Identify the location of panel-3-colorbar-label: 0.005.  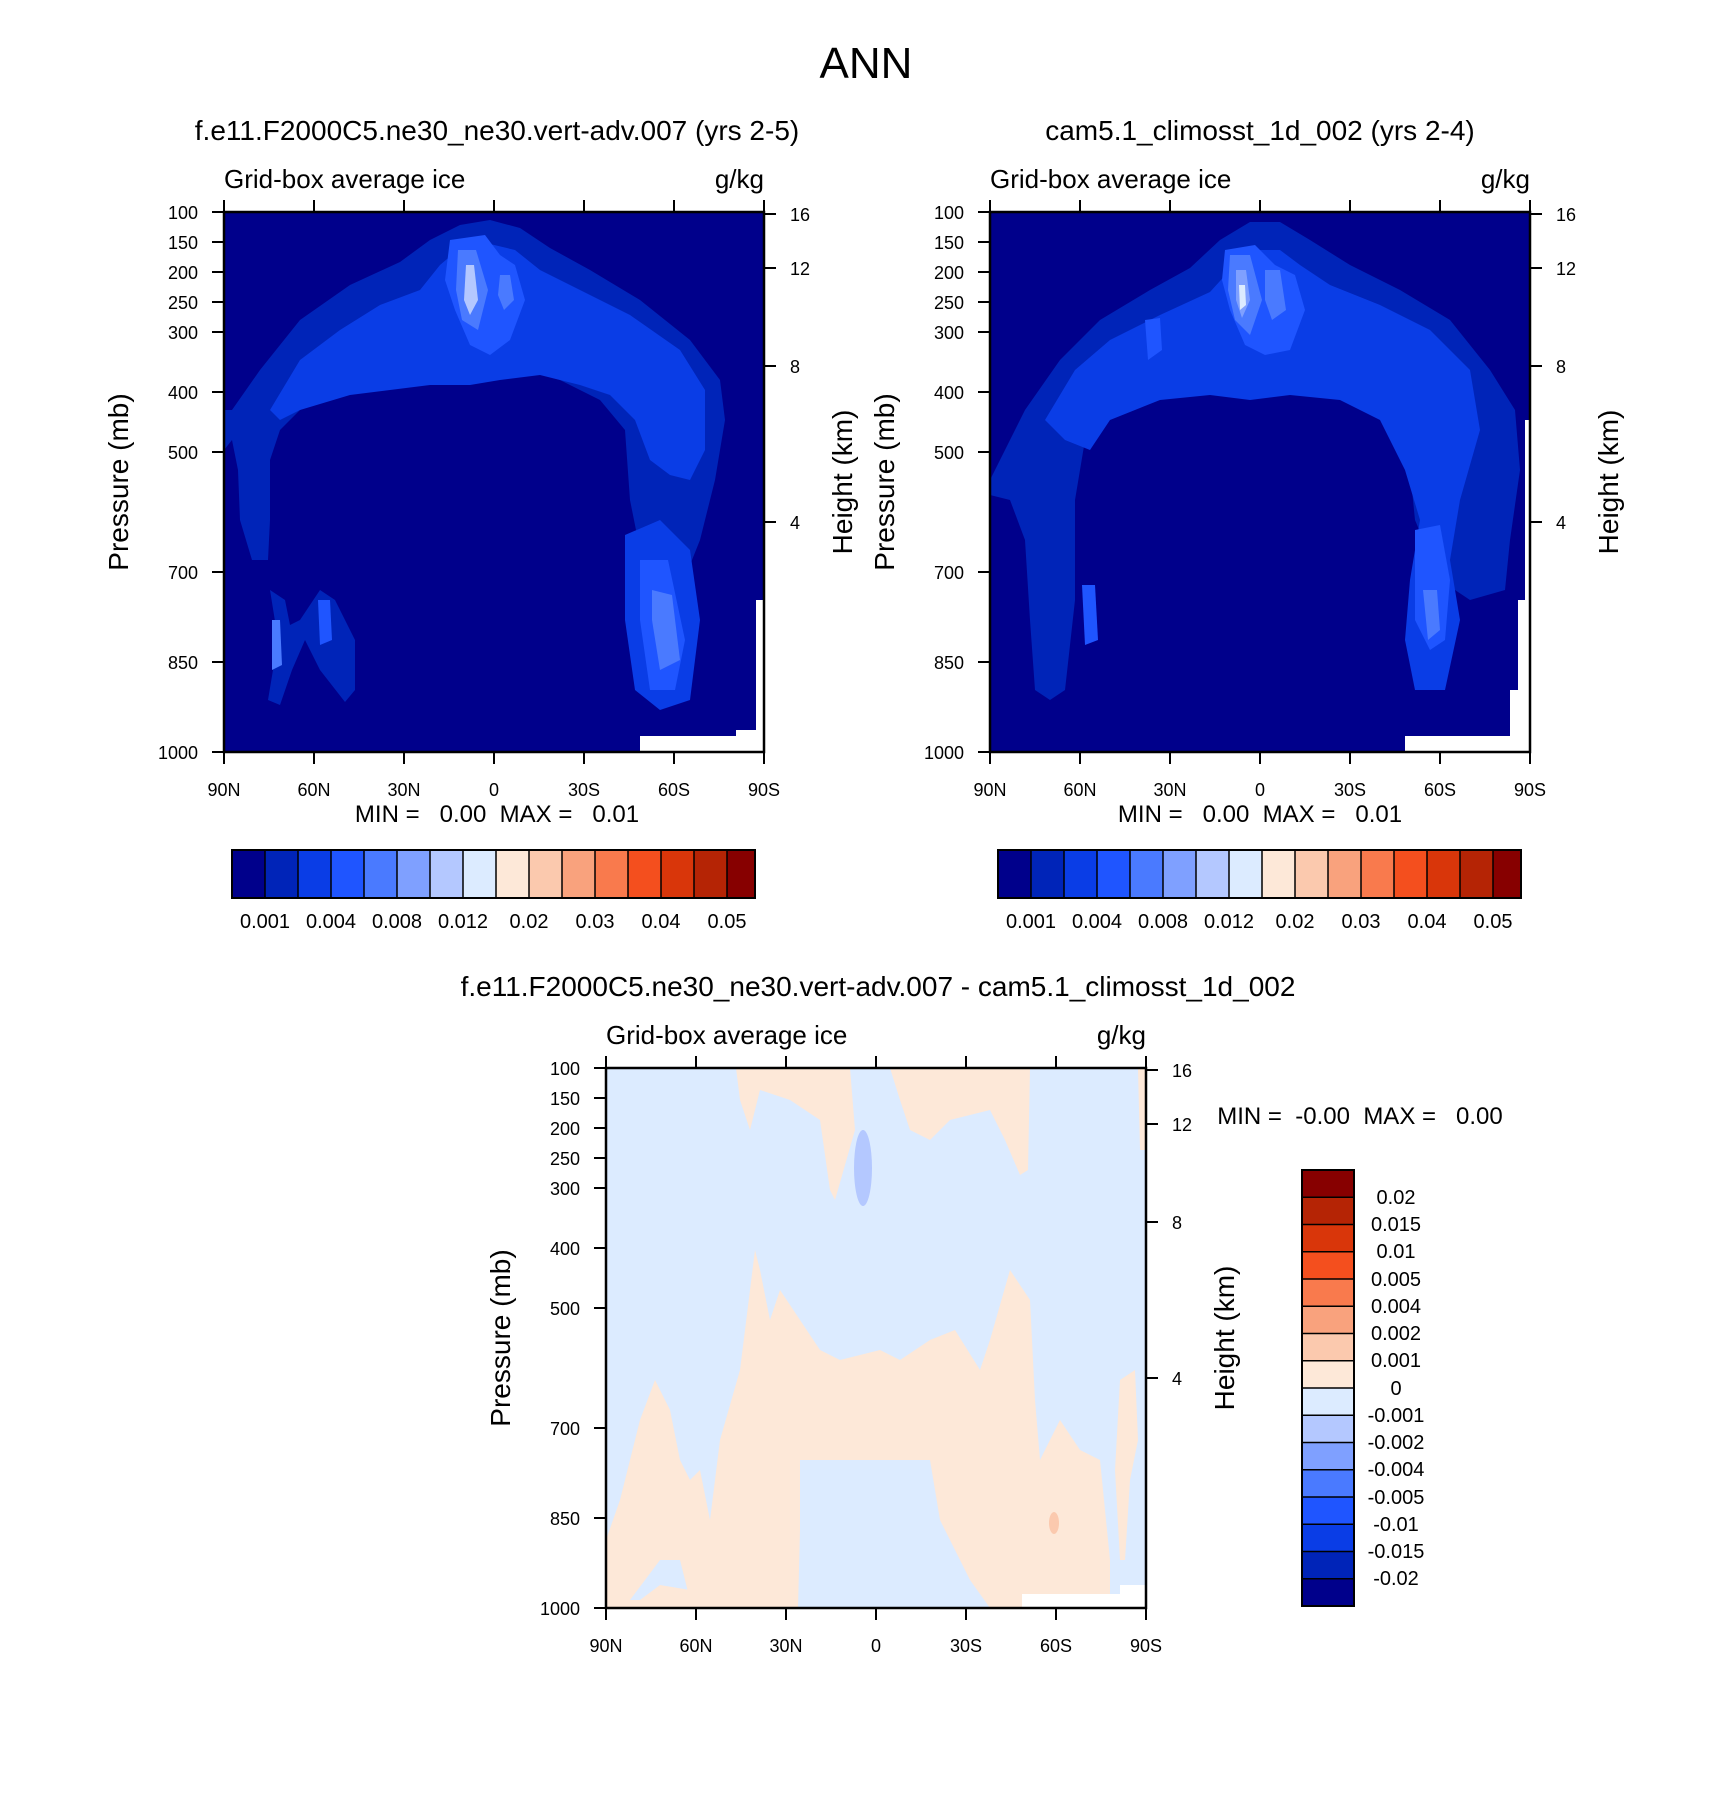
(1396, 1280).